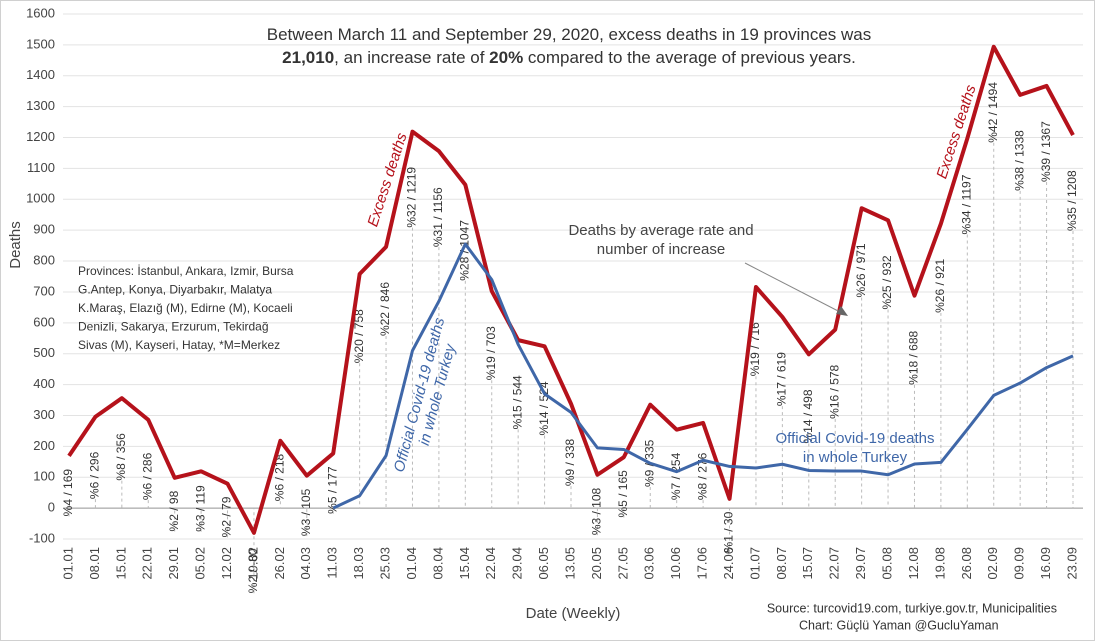 The image size is (1095, 641). Describe the element at coordinates (1071, 563) in the screenshot. I see `x-tick-label: 23.09` at that location.